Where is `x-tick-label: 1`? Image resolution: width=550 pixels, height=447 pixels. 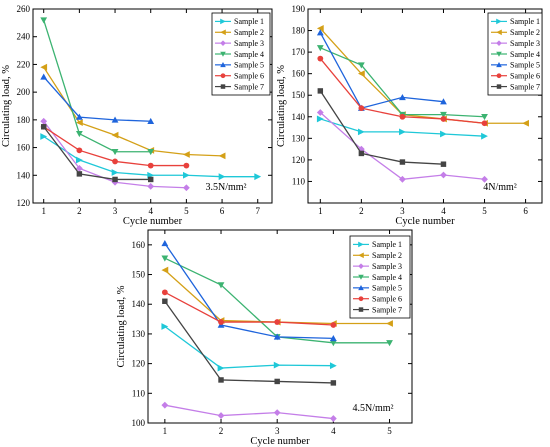
x-tick-label: 1 is located at coordinates (320, 211).